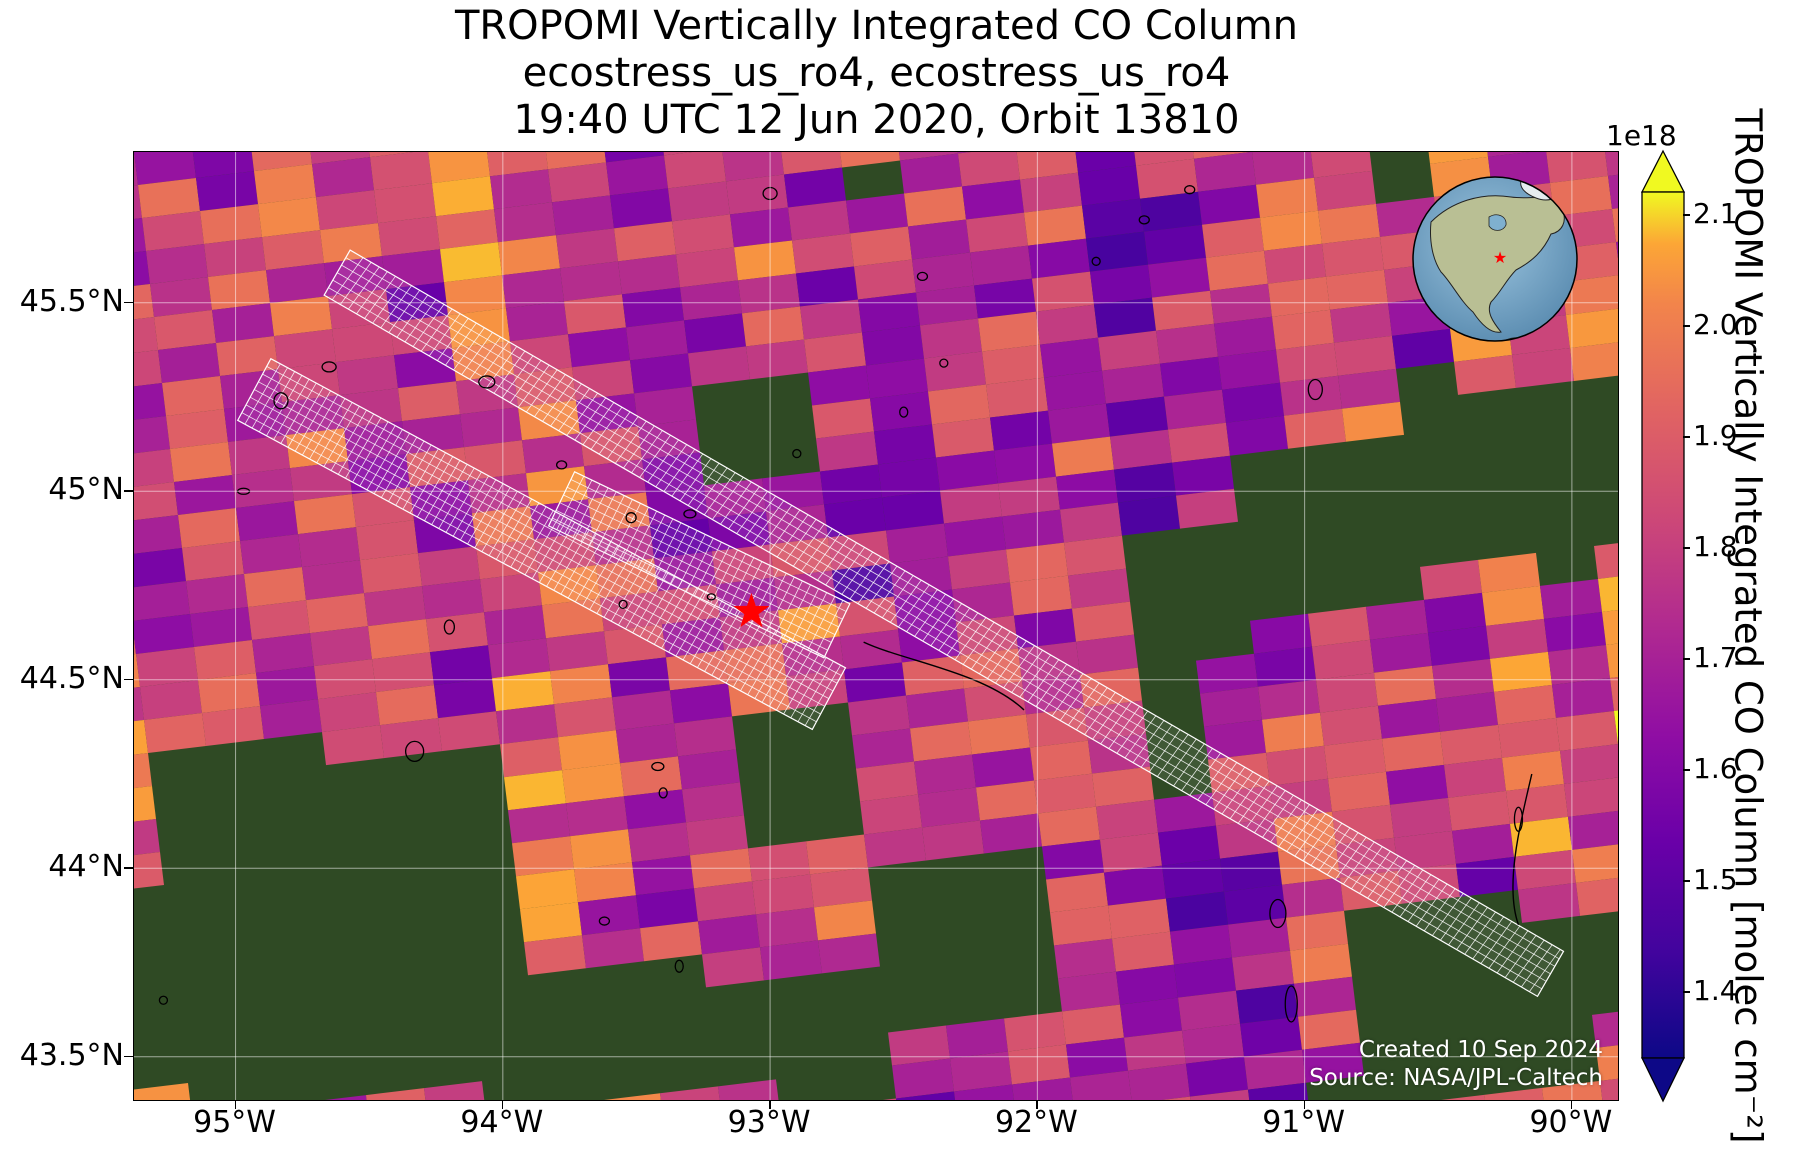  Describe the element at coordinates (449, 627) in the screenshot. I see `lake-outline` at that location.